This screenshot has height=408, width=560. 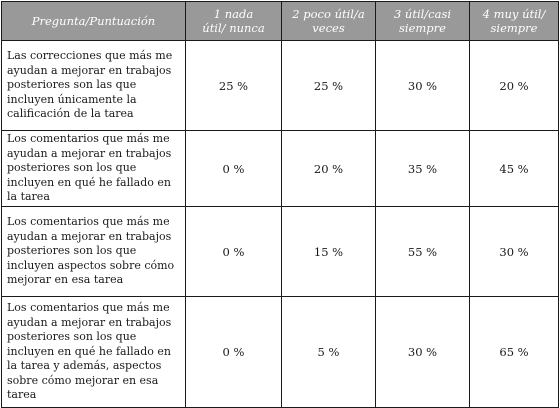 I want to click on value-cell-score-2: 5 %, so click(x=328, y=352).